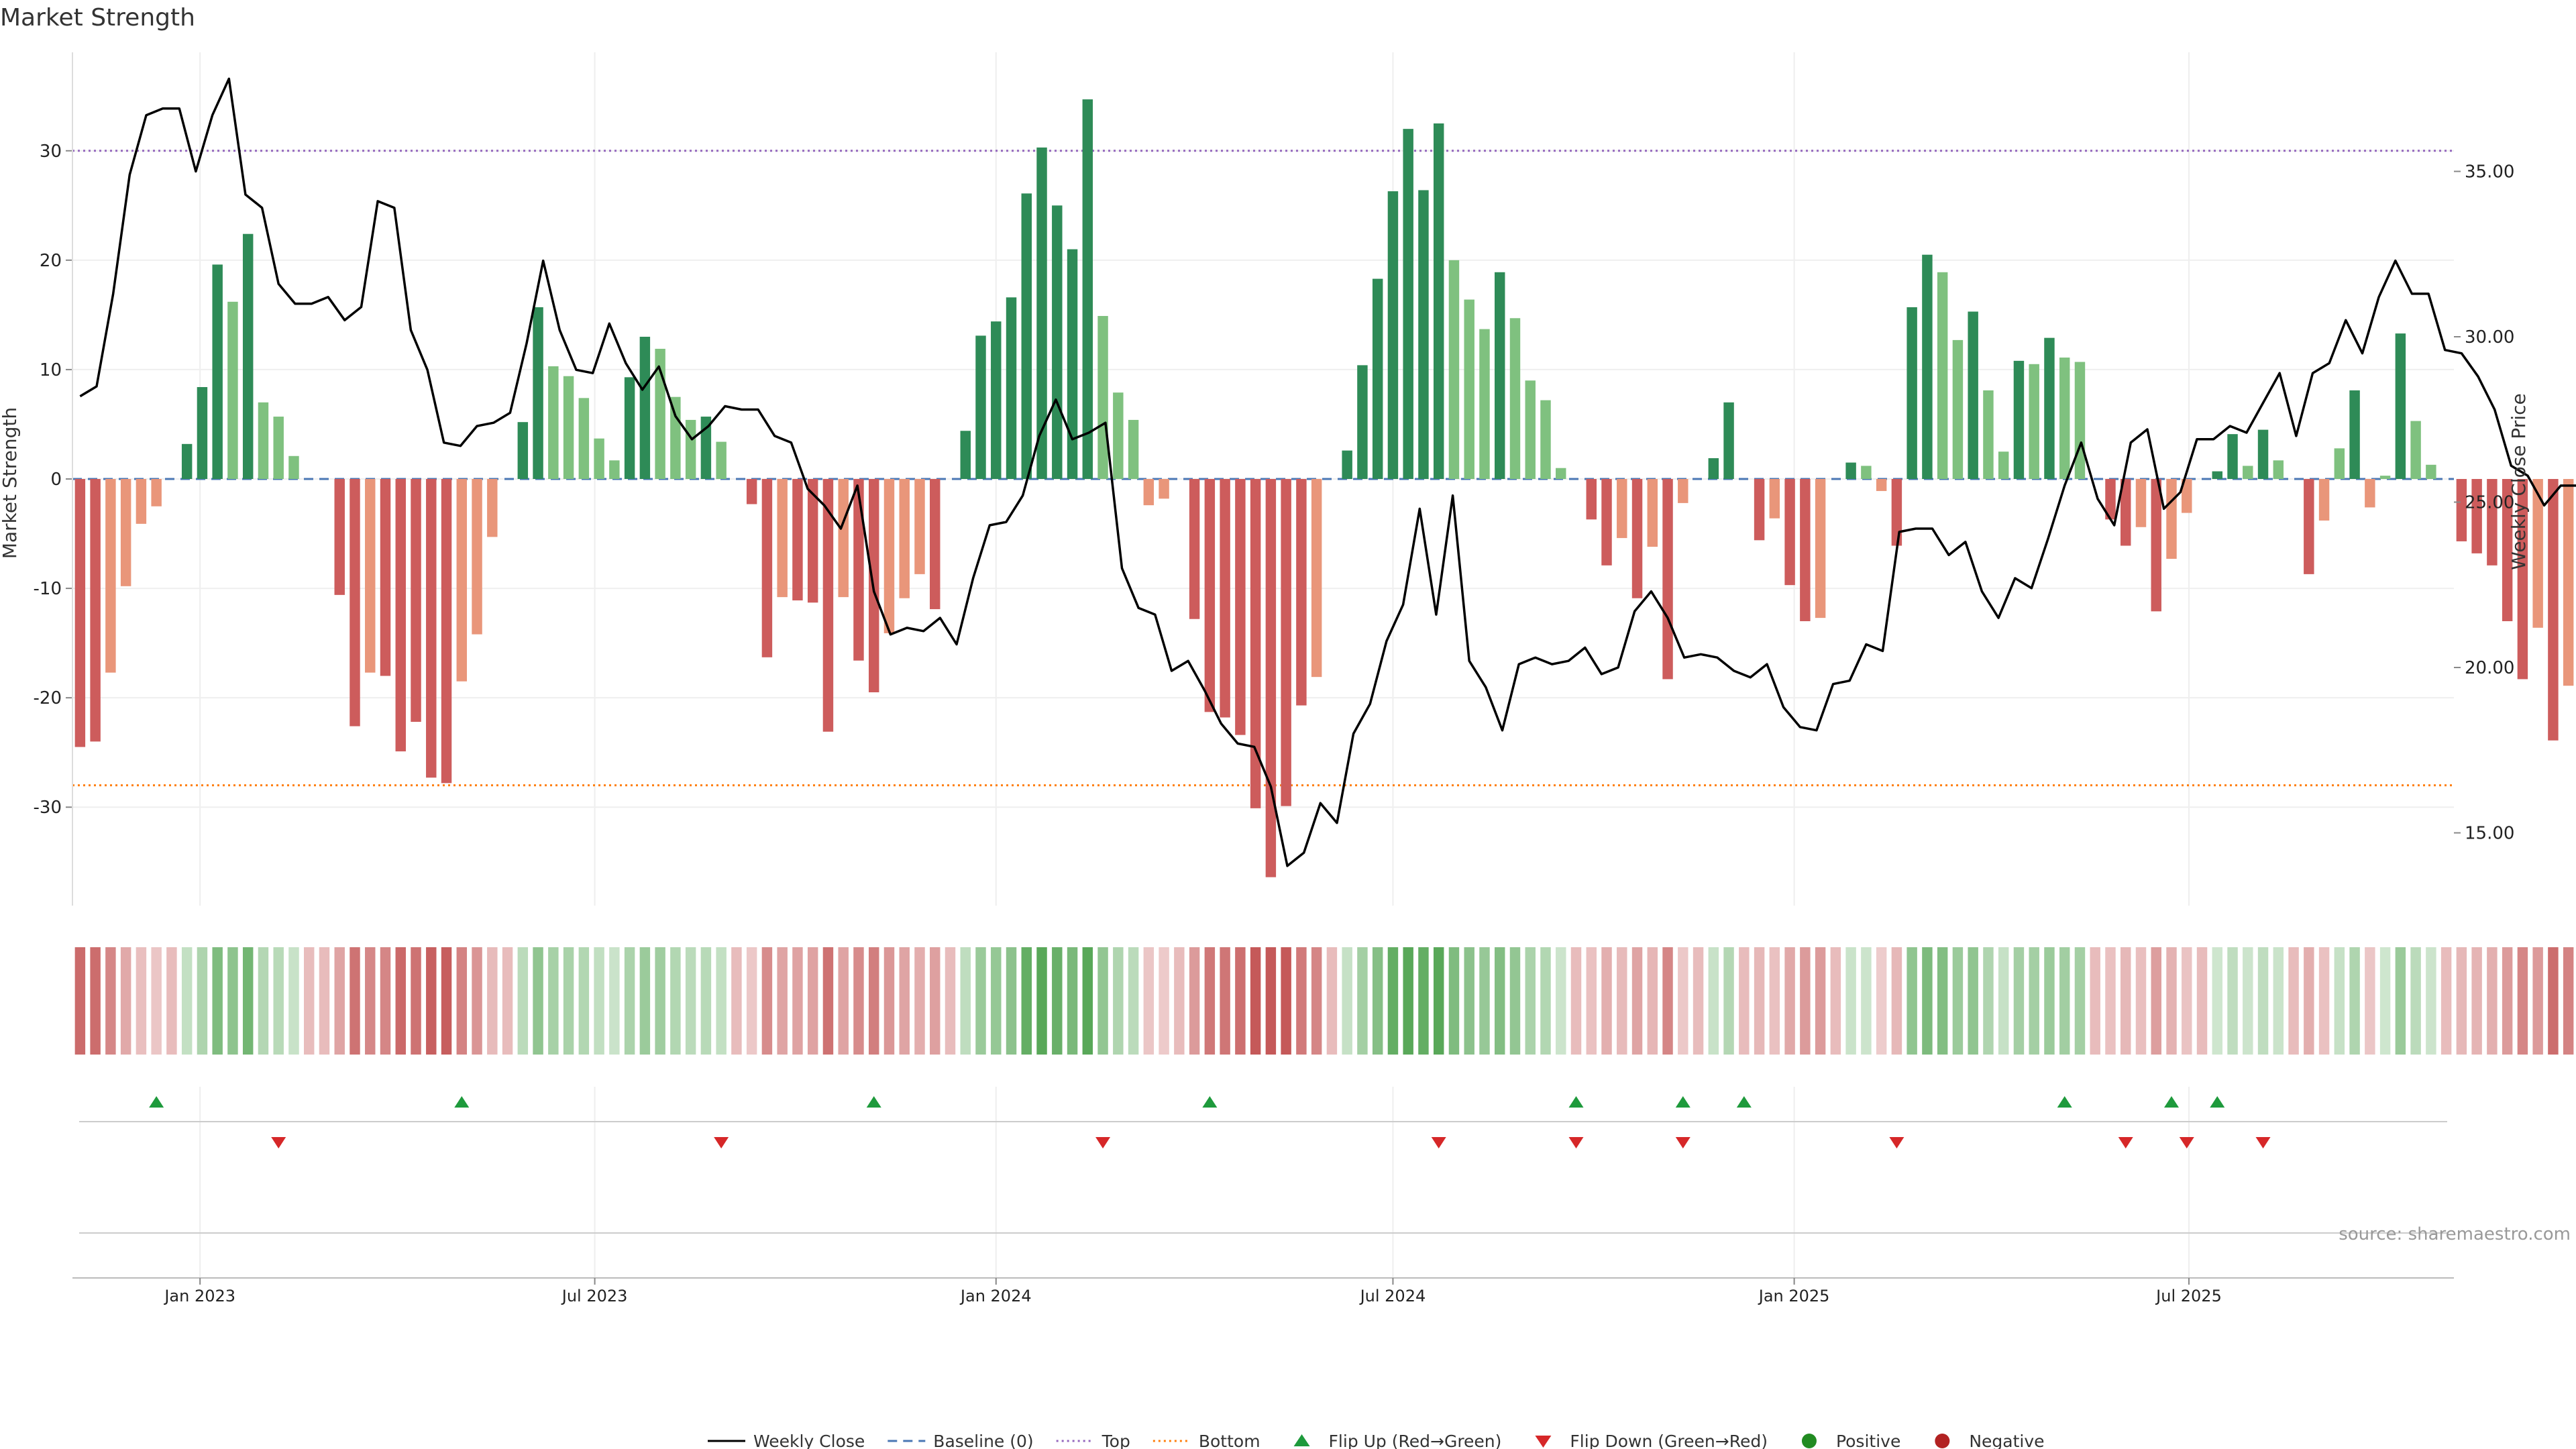 The image size is (2576, 1449). What do you see at coordinates (156, 1102) in the screenshot?
I see `flip-up-marker` at bounding box center [156, 1102].